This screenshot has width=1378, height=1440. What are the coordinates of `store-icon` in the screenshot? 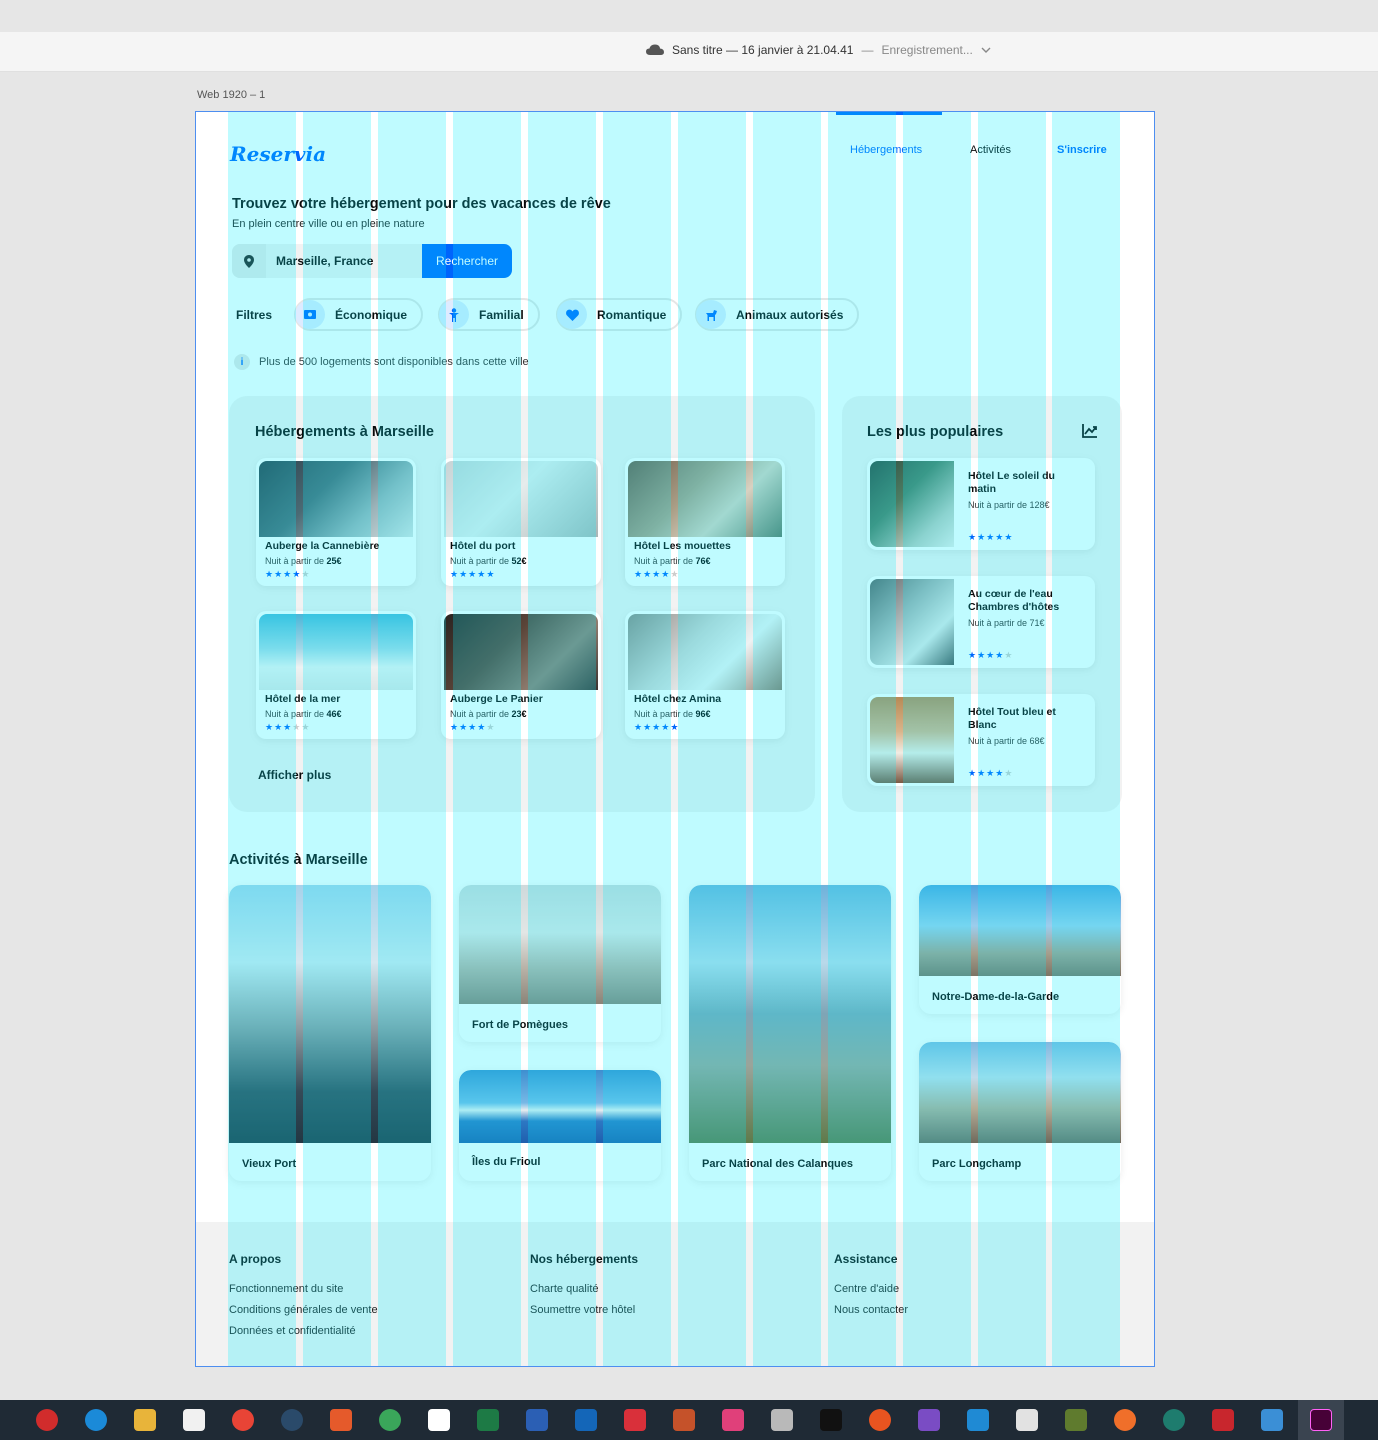 It's located at (194, 1420).